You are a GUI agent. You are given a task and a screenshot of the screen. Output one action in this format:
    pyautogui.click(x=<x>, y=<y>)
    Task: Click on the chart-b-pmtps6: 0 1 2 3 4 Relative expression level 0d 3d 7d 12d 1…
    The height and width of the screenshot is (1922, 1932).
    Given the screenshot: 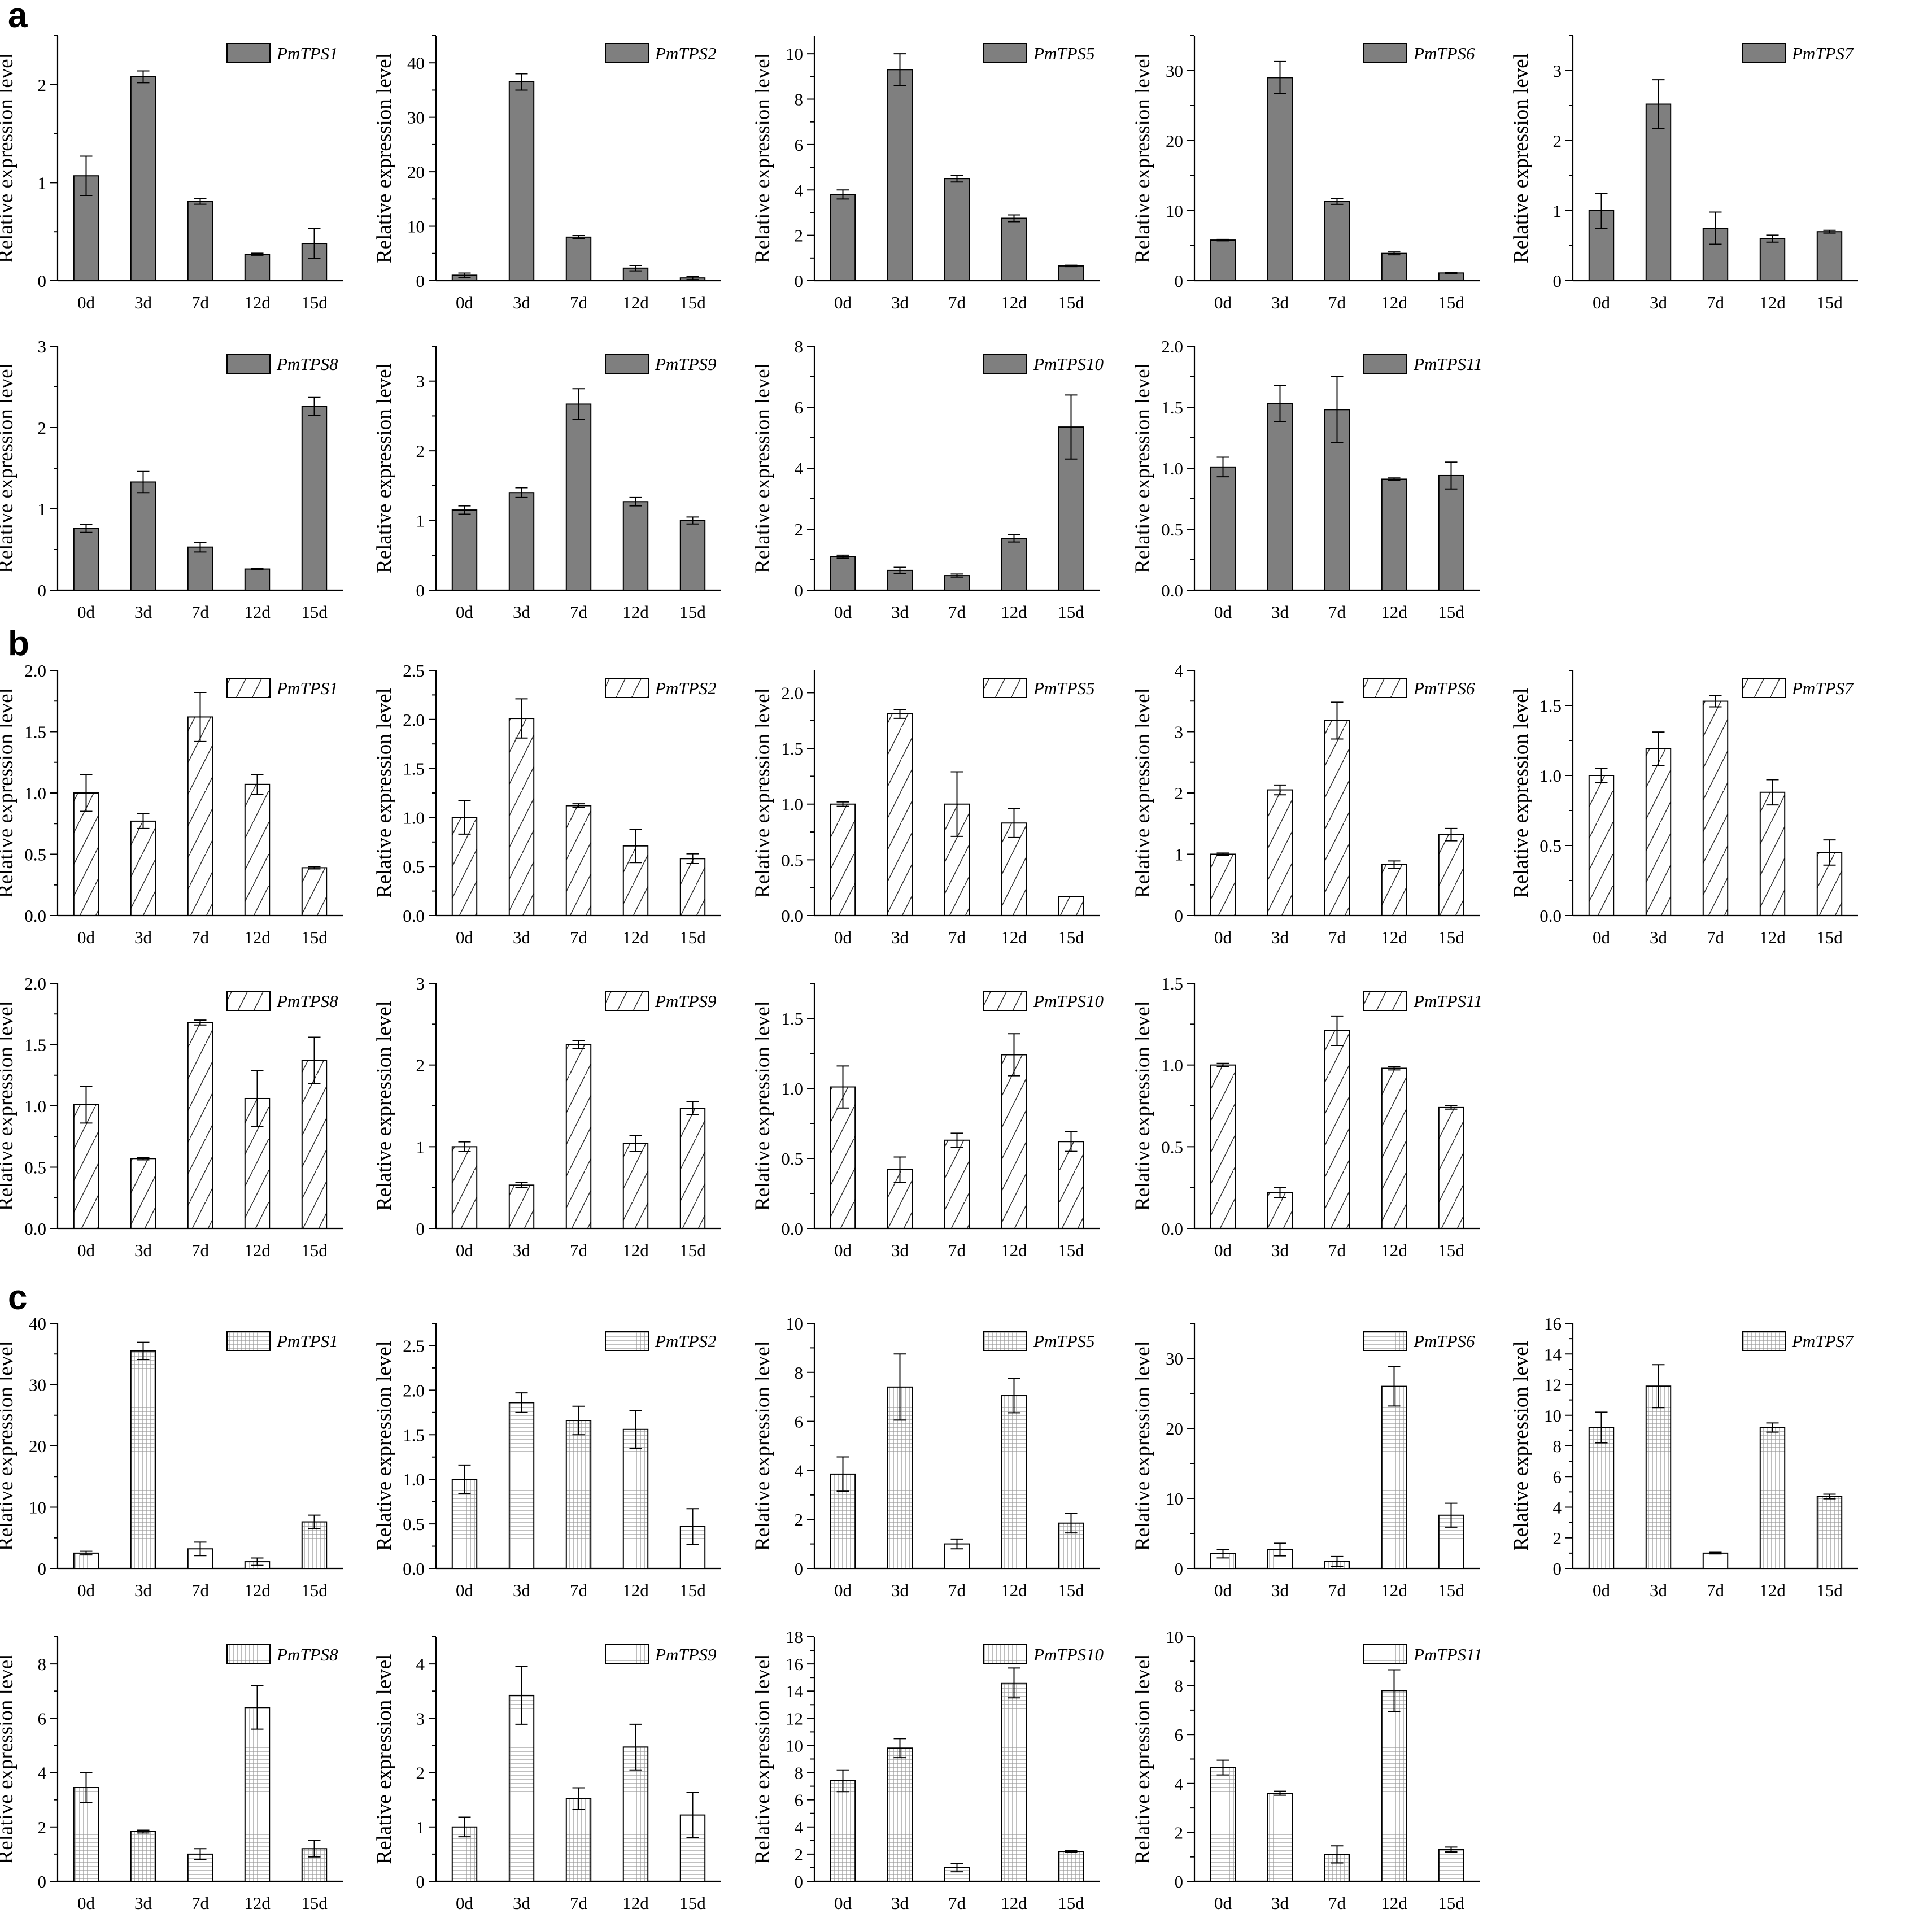 What is the action you would take?
    pyautogui.click(x=1305, y=804)
    